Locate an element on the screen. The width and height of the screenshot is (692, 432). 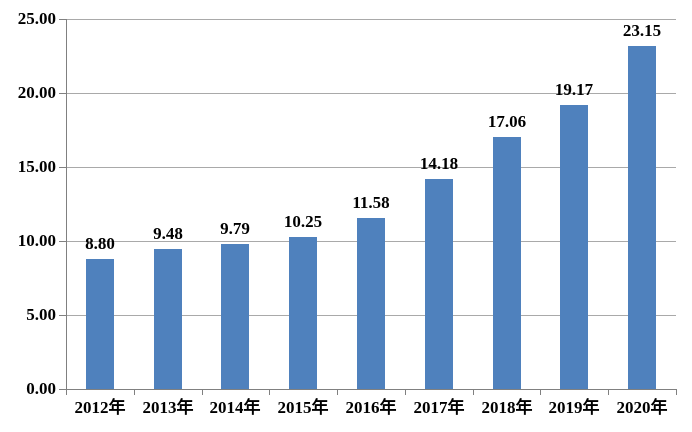
bar-value-label: 11.58 is located at coordinates (371, 202).